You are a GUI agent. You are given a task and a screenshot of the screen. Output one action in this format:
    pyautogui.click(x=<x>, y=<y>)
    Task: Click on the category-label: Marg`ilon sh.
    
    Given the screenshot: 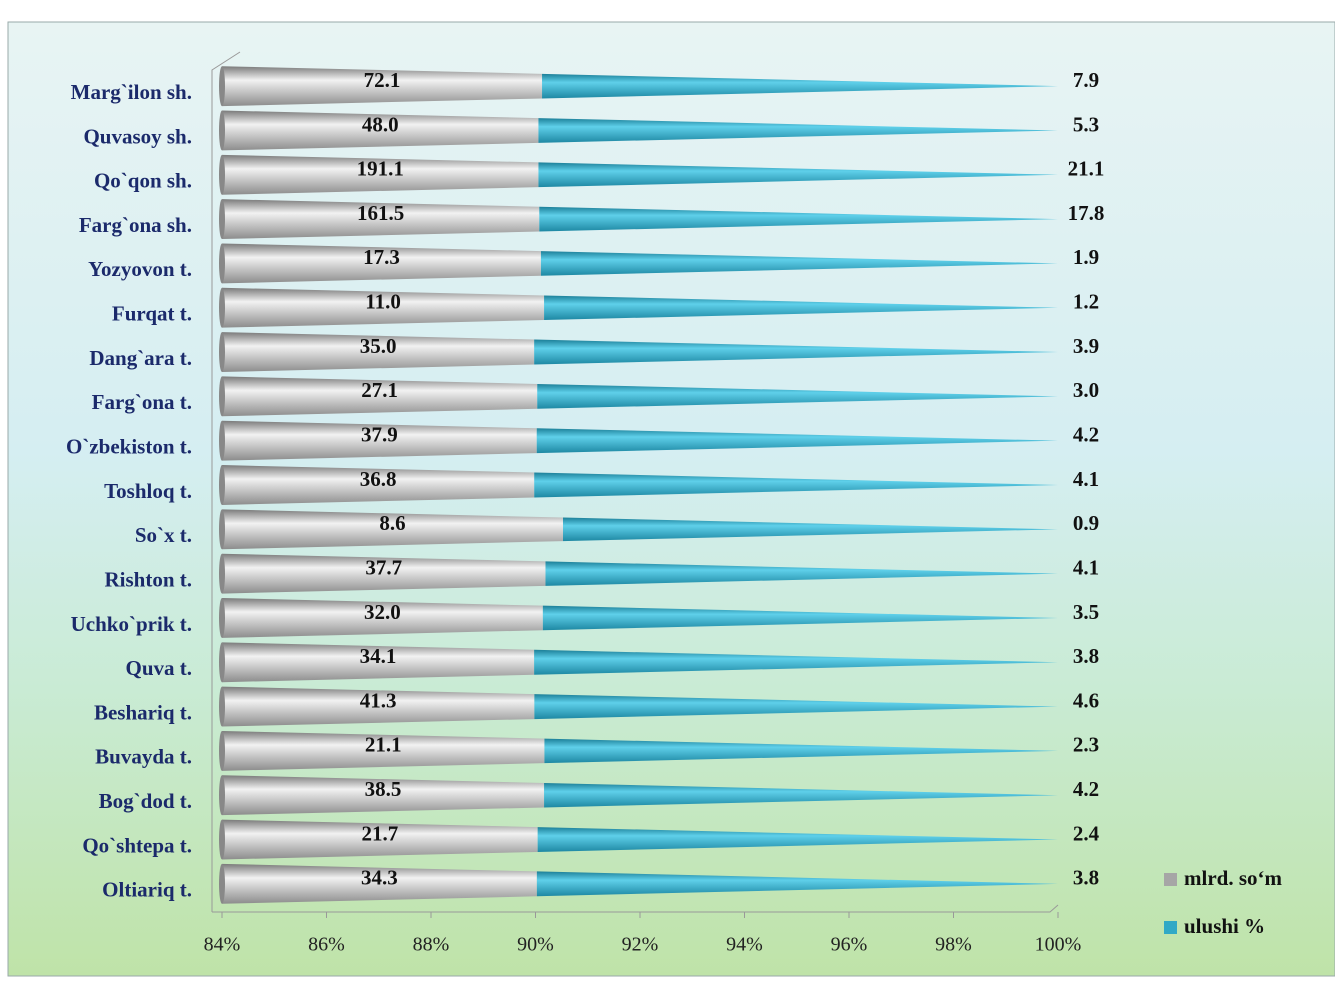 What is the action you would take?
    pyautogui.click(x=131, y=92)
    